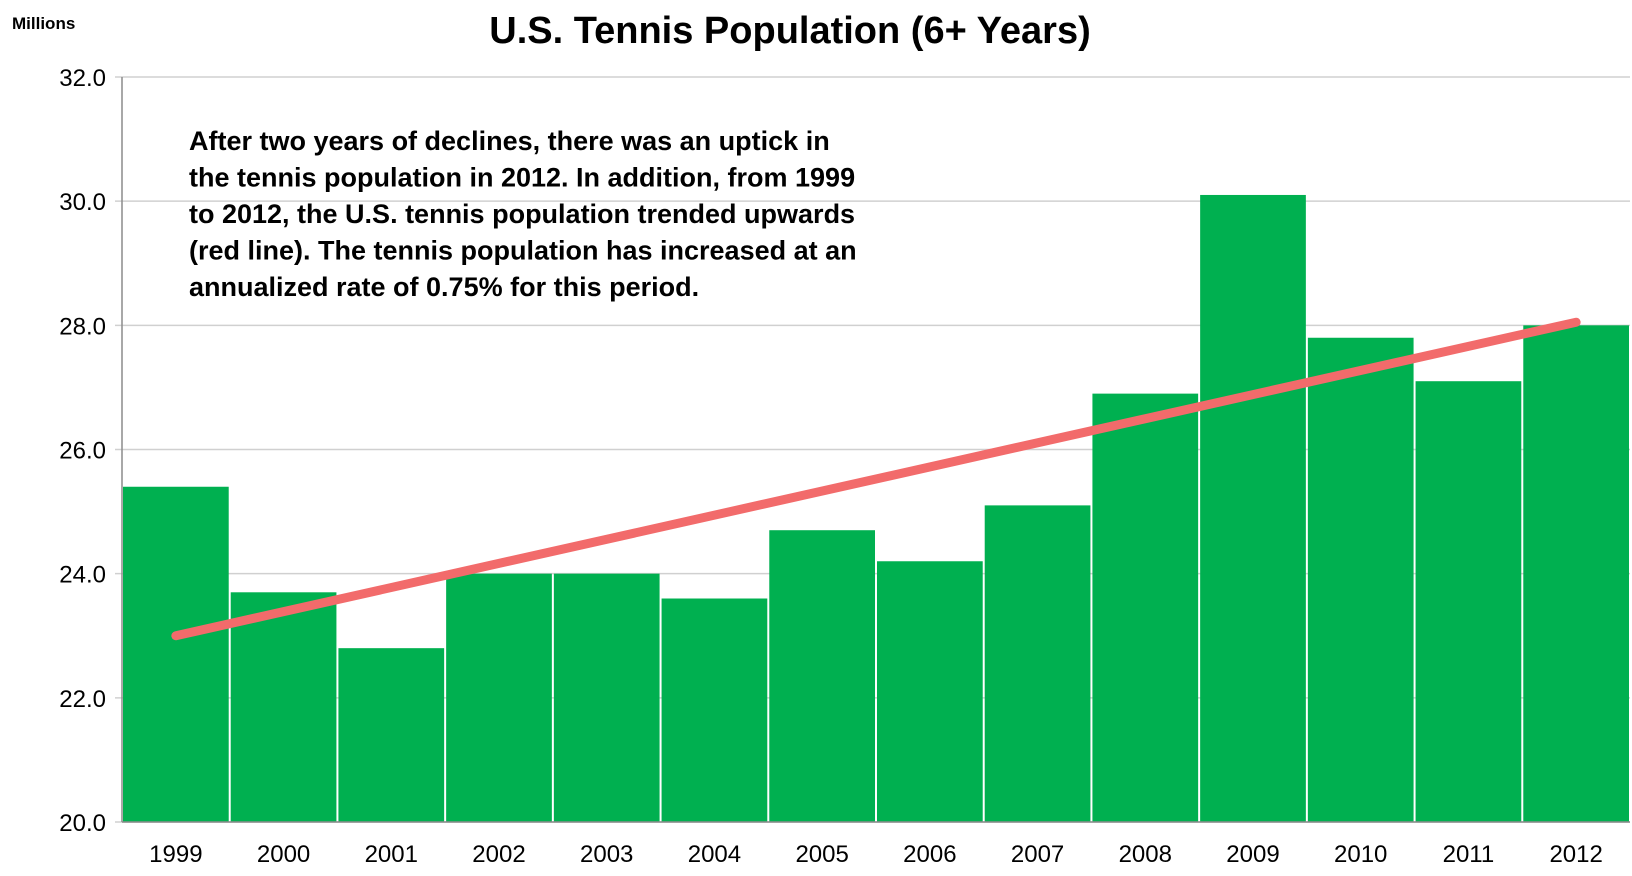  Describe the element at coordinates (789, 31) in the screenshot. I see `chart-title: U.S. Tennis Population (6+ Years)` at that location.